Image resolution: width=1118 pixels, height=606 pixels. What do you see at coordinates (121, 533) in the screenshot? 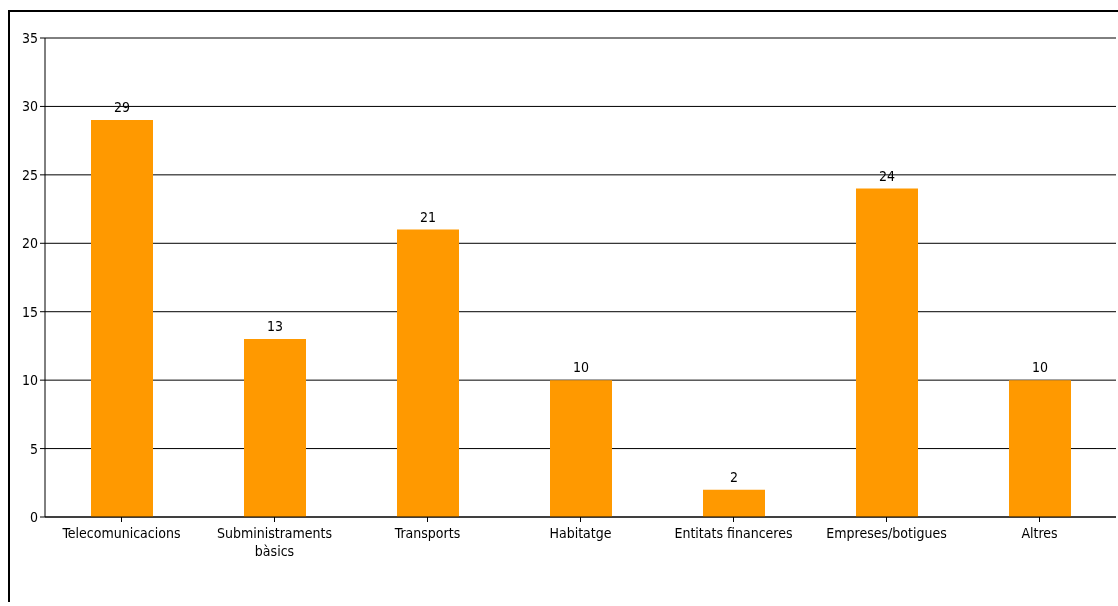
I see `x-tick-label: Telecomunicacions` at bounding box center [121, 533].